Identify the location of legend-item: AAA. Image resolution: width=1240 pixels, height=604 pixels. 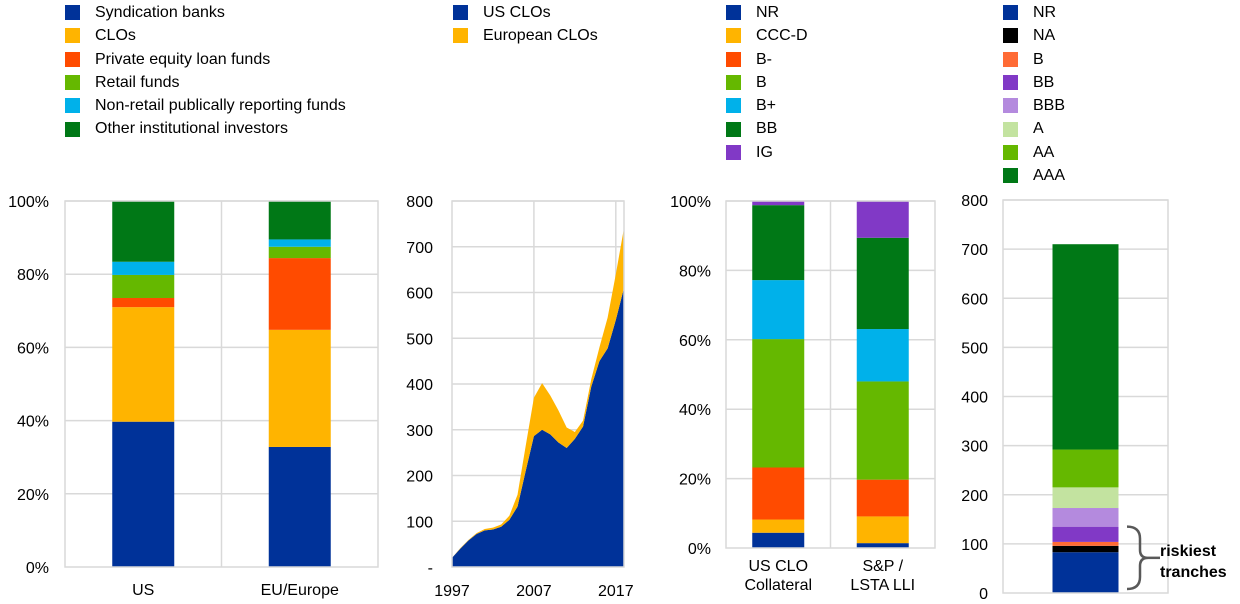
(1034, 175).